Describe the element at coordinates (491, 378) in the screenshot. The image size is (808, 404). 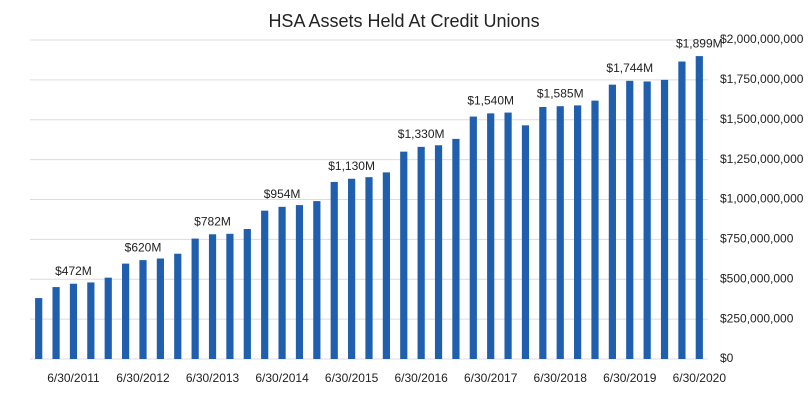
I see `x-tick-label: 6/30/2017` at that location.